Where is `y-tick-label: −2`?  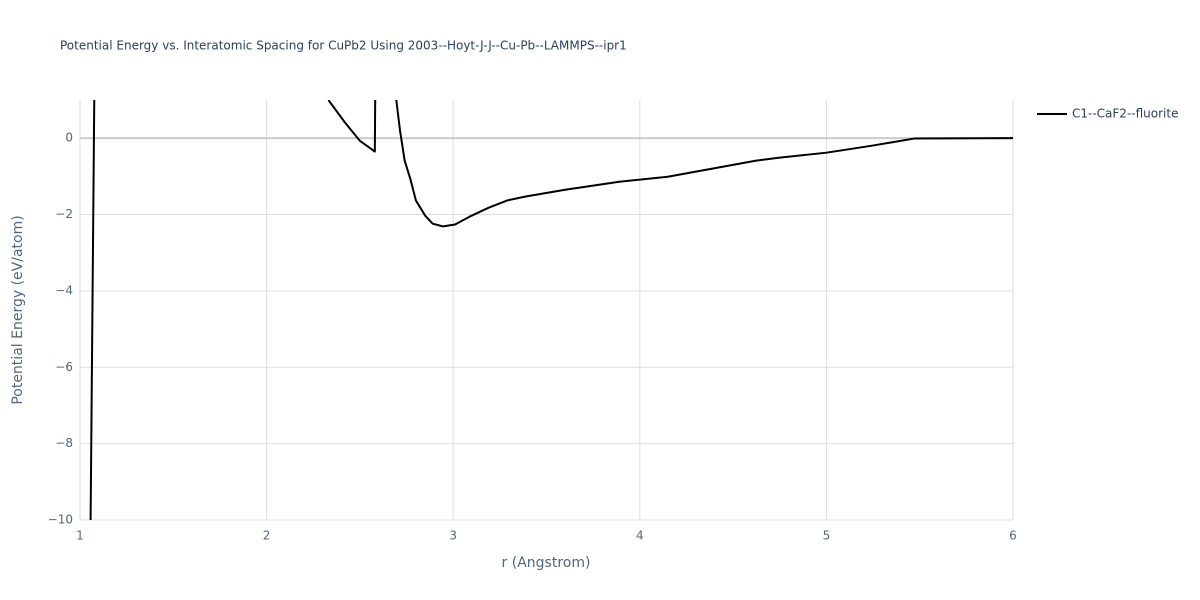 y-tick-label: −2 is located at coordinates (64, 214).